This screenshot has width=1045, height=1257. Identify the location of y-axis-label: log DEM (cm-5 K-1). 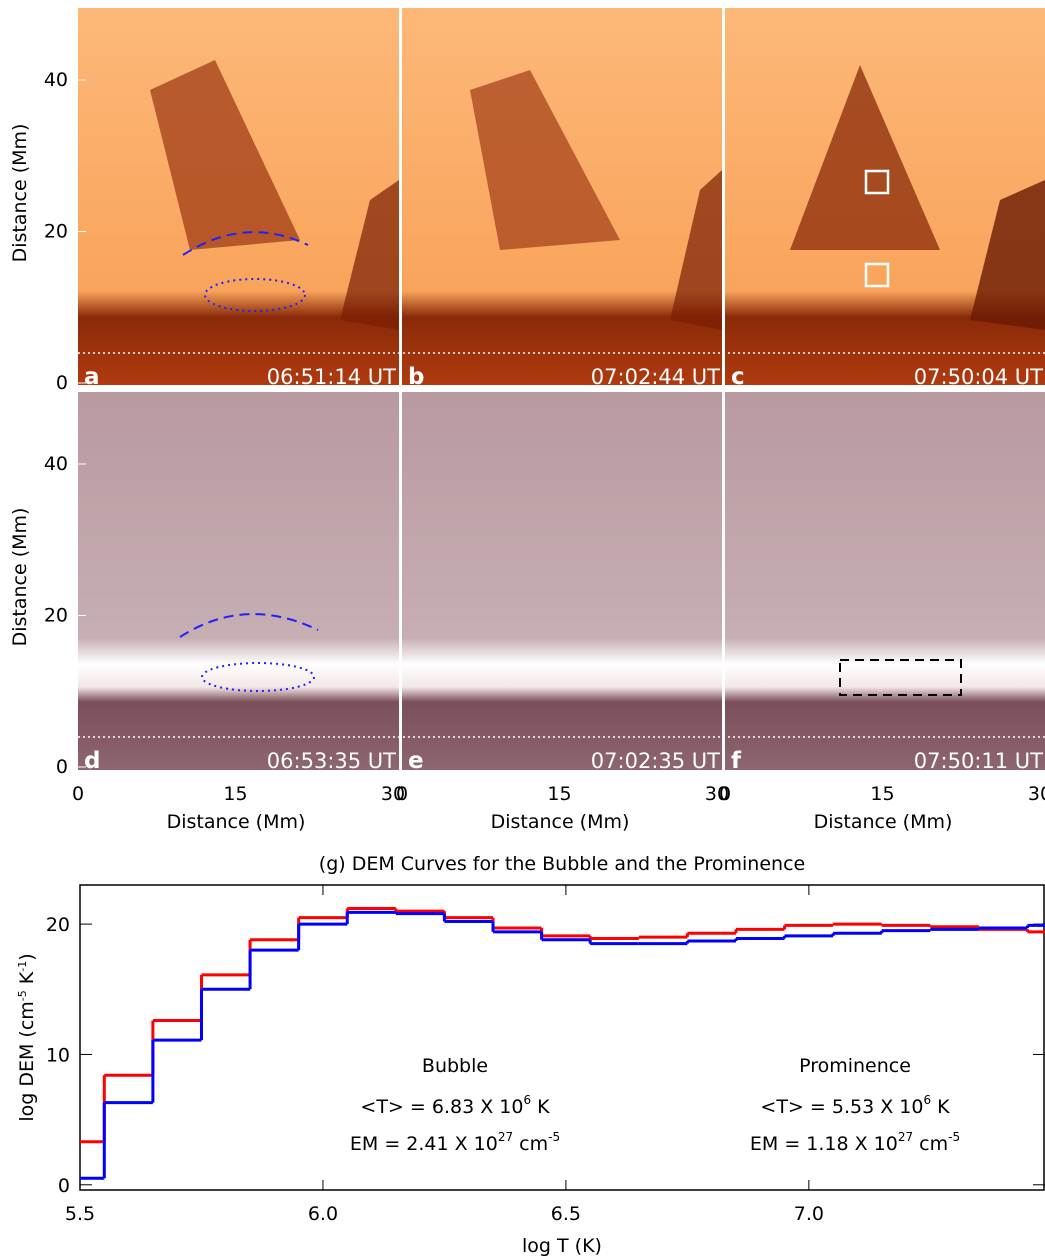
(27, 1037).